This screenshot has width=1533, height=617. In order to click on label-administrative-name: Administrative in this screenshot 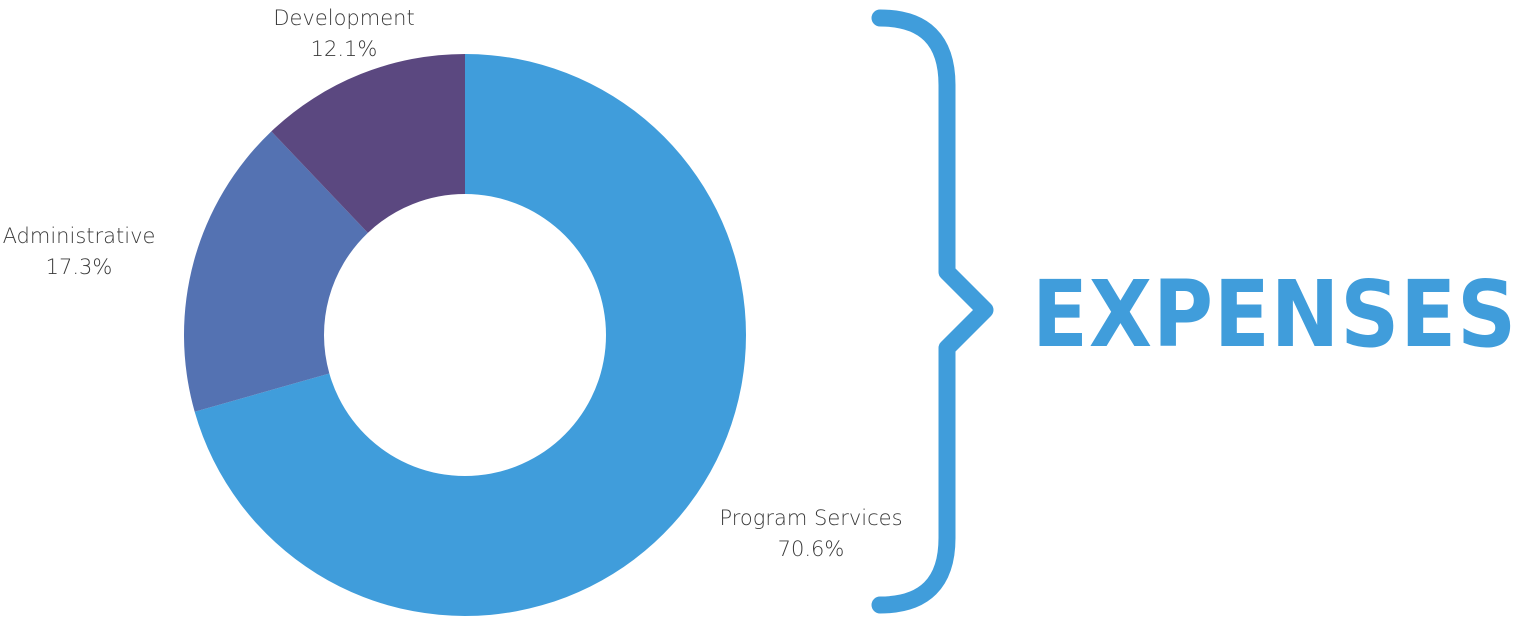, I will do `click(79, 236)`.